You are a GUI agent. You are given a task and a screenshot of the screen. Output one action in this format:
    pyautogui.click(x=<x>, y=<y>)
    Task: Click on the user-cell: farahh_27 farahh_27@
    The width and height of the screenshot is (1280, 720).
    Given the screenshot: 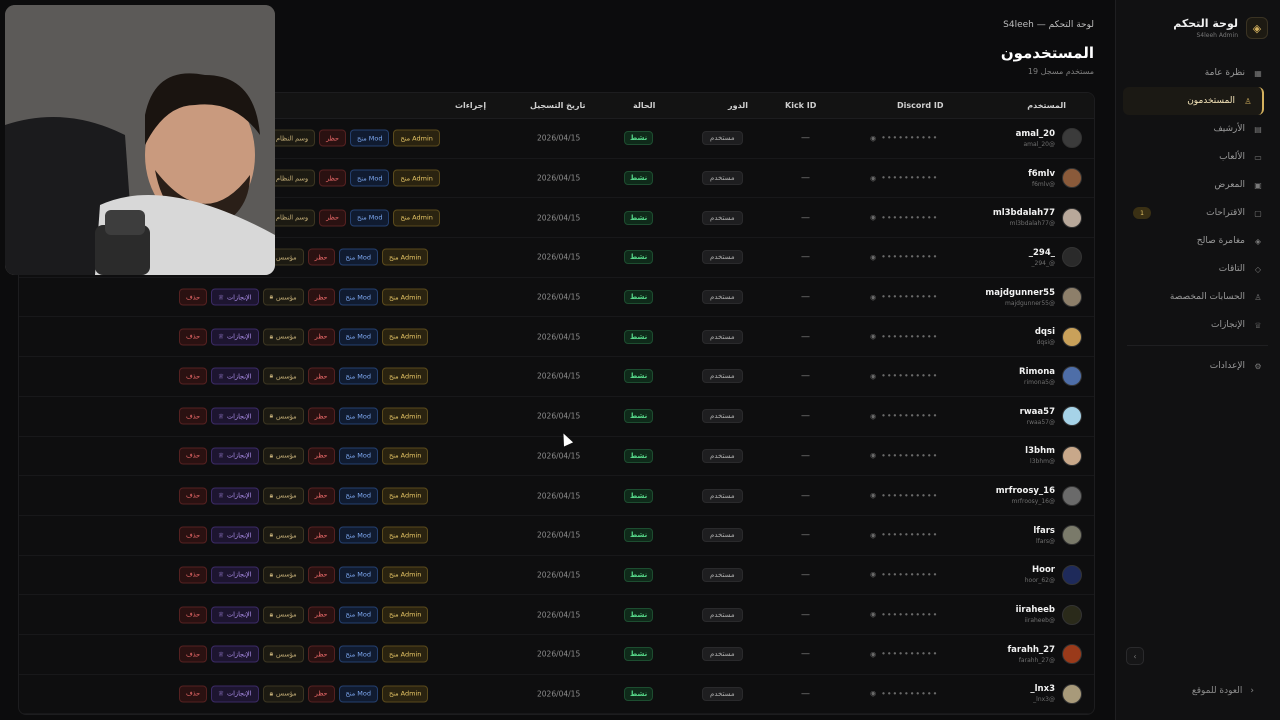 What is the action you would take?
    pyautogui.click(x=1044, y=654)
    